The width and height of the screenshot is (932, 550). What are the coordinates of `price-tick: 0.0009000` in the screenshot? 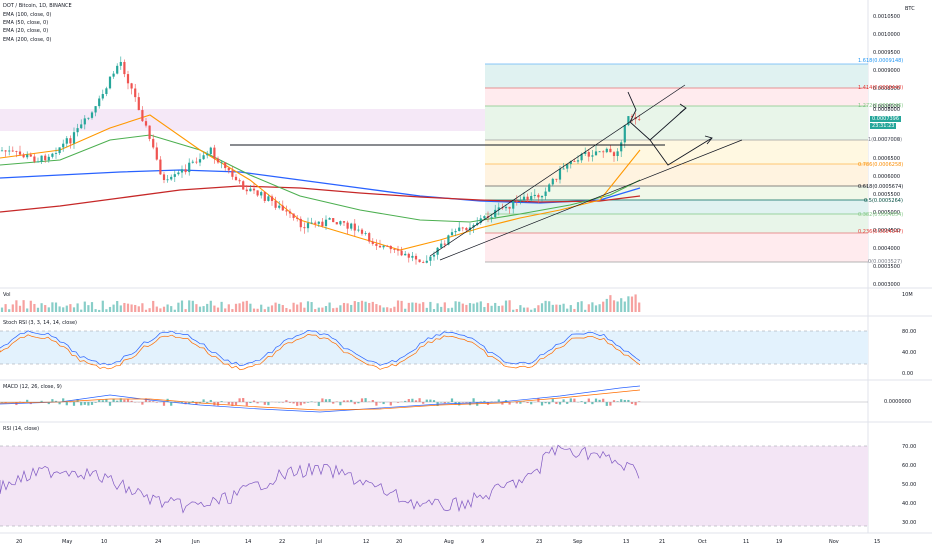 It's located at (887, 71).